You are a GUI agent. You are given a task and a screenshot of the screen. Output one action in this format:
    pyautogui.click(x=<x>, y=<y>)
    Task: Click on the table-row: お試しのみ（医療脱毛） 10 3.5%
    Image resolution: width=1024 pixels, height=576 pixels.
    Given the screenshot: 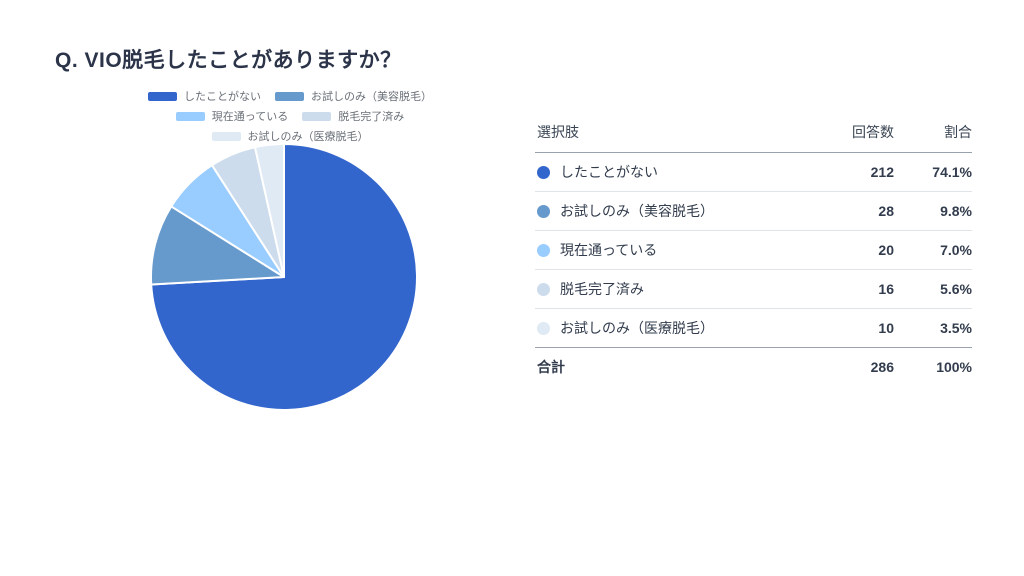 What is the action you would take?
    pyautogui.click(x=753, y=328)
    